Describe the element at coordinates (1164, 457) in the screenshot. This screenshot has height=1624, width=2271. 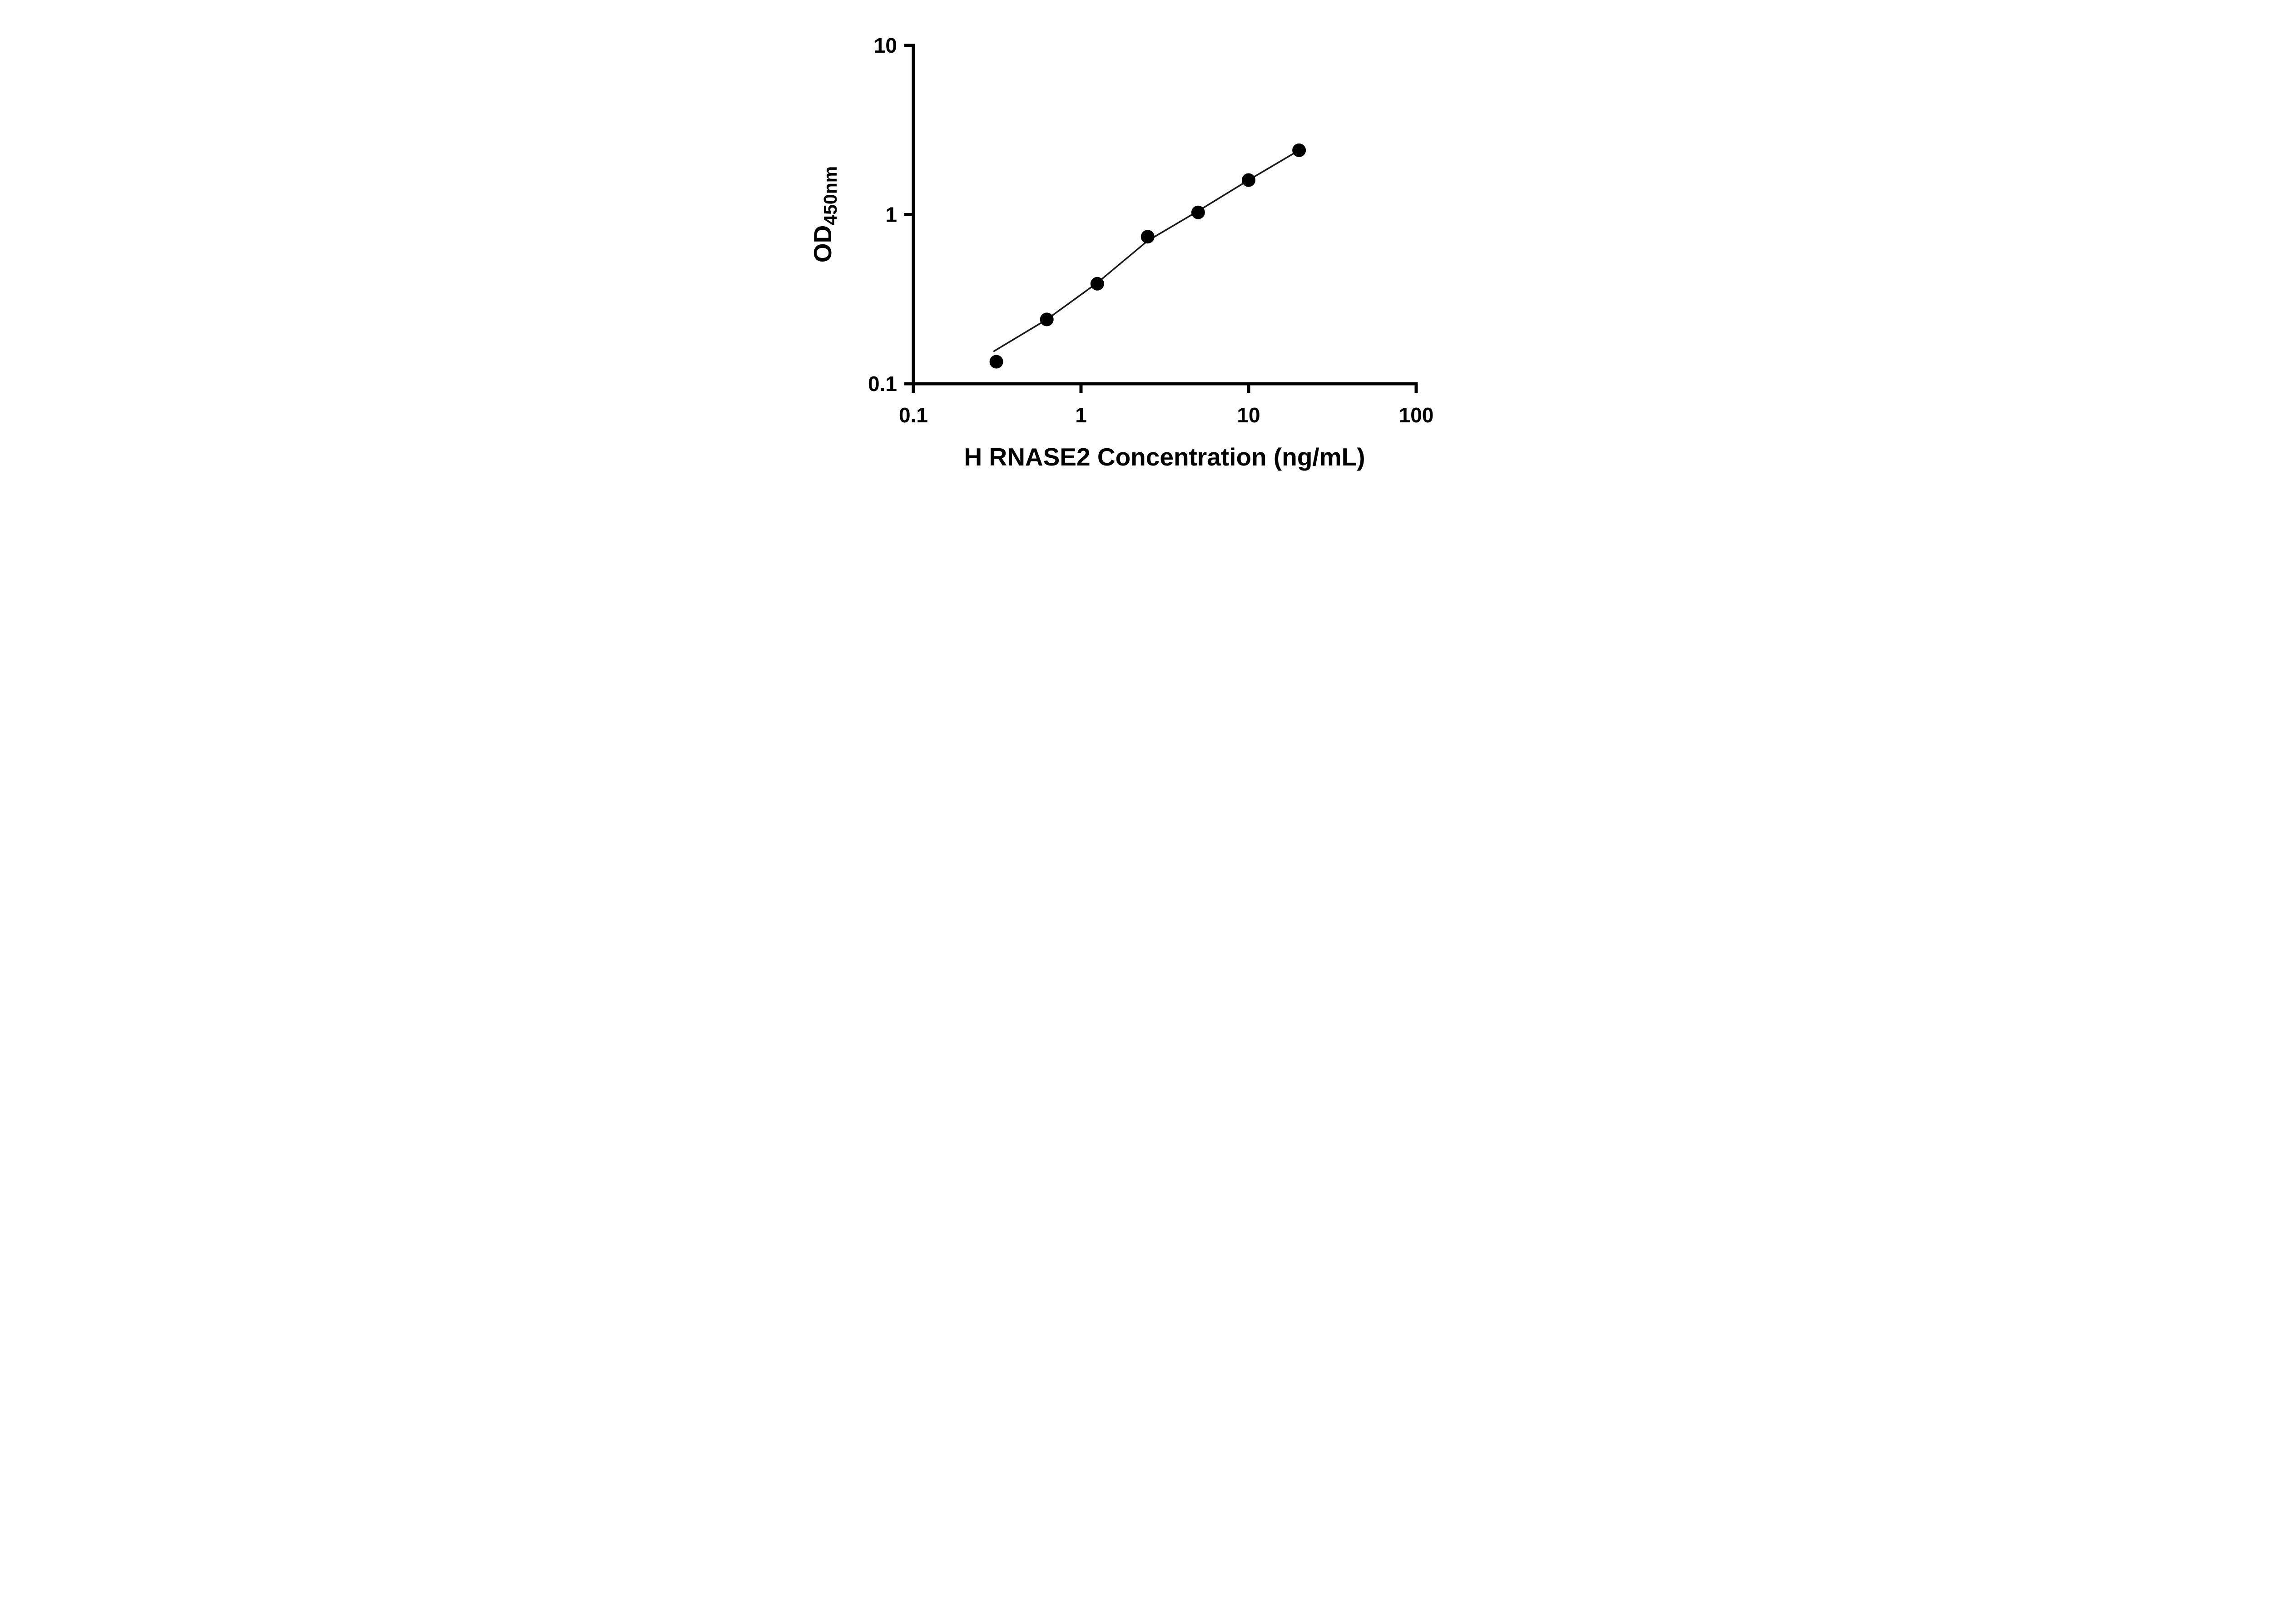
I see `x-axis-title: H RNASE2 Concentration (ng/mL)` at that location.